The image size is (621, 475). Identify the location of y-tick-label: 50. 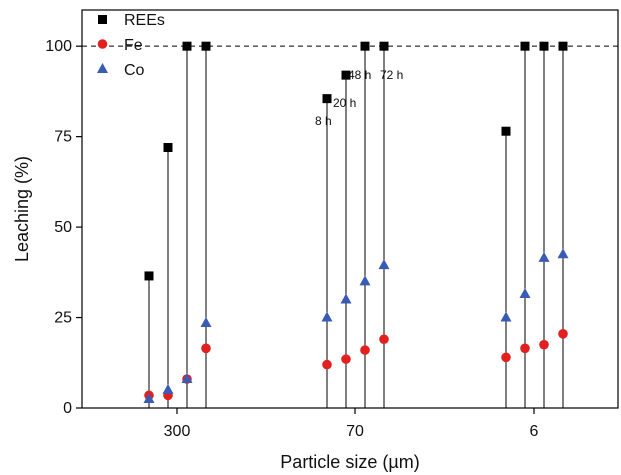
(63, 227).